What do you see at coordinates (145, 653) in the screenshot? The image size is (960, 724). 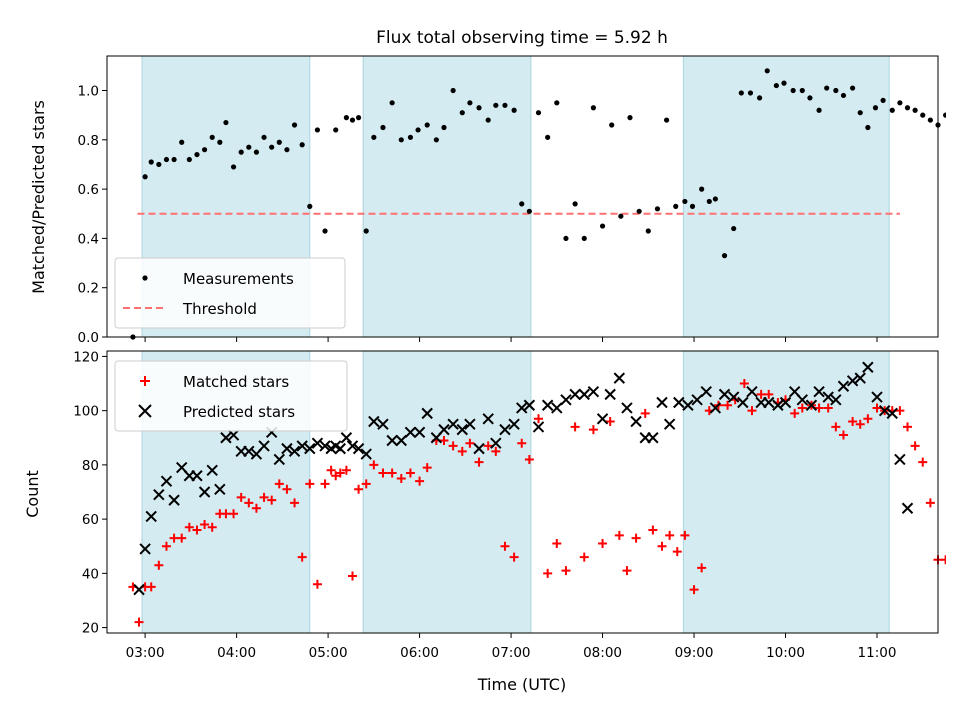 I see `x-tick-label: 03:00` at bounding box center [145, 653].